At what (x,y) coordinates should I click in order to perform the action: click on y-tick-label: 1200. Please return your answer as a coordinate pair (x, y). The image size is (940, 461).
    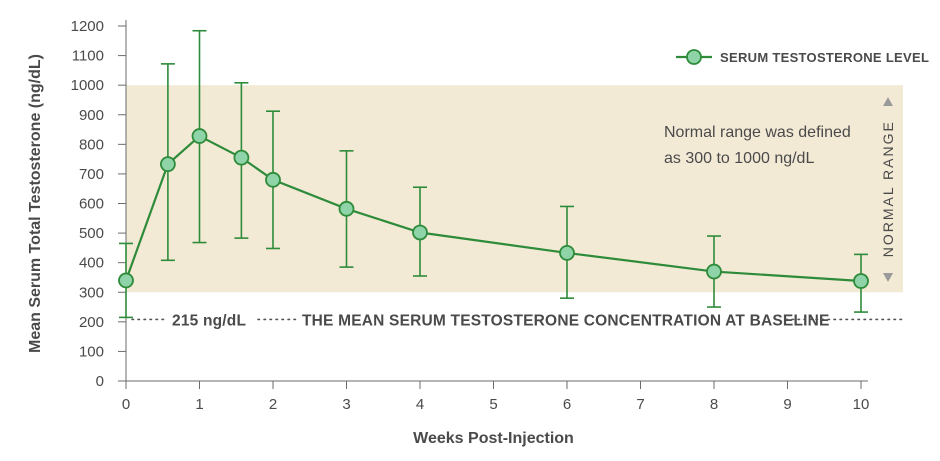
    Looking at the image, I should click on (87, 26).